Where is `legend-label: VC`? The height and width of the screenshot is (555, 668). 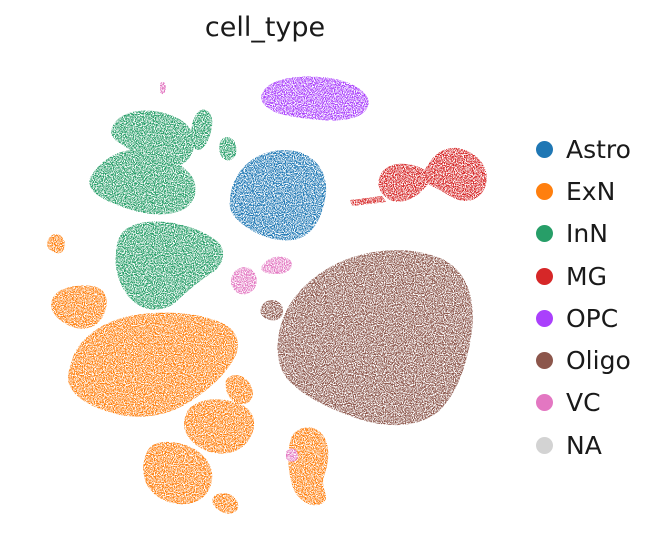
legend-label: VC is located at coordinates (583, 403).